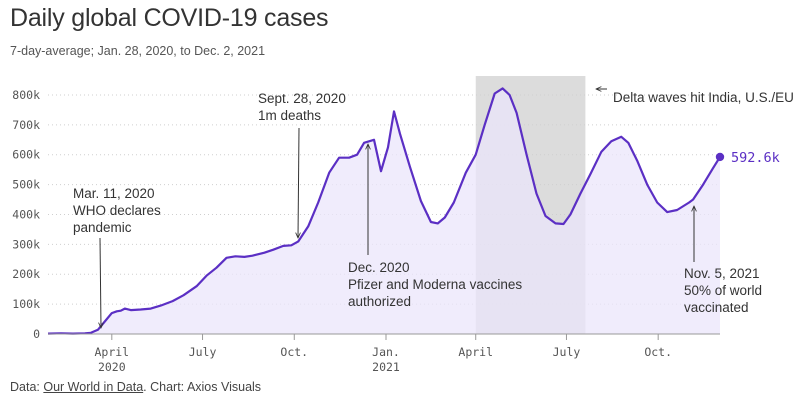  I want to click on y-tick-label: 400k, so click(26, 214).